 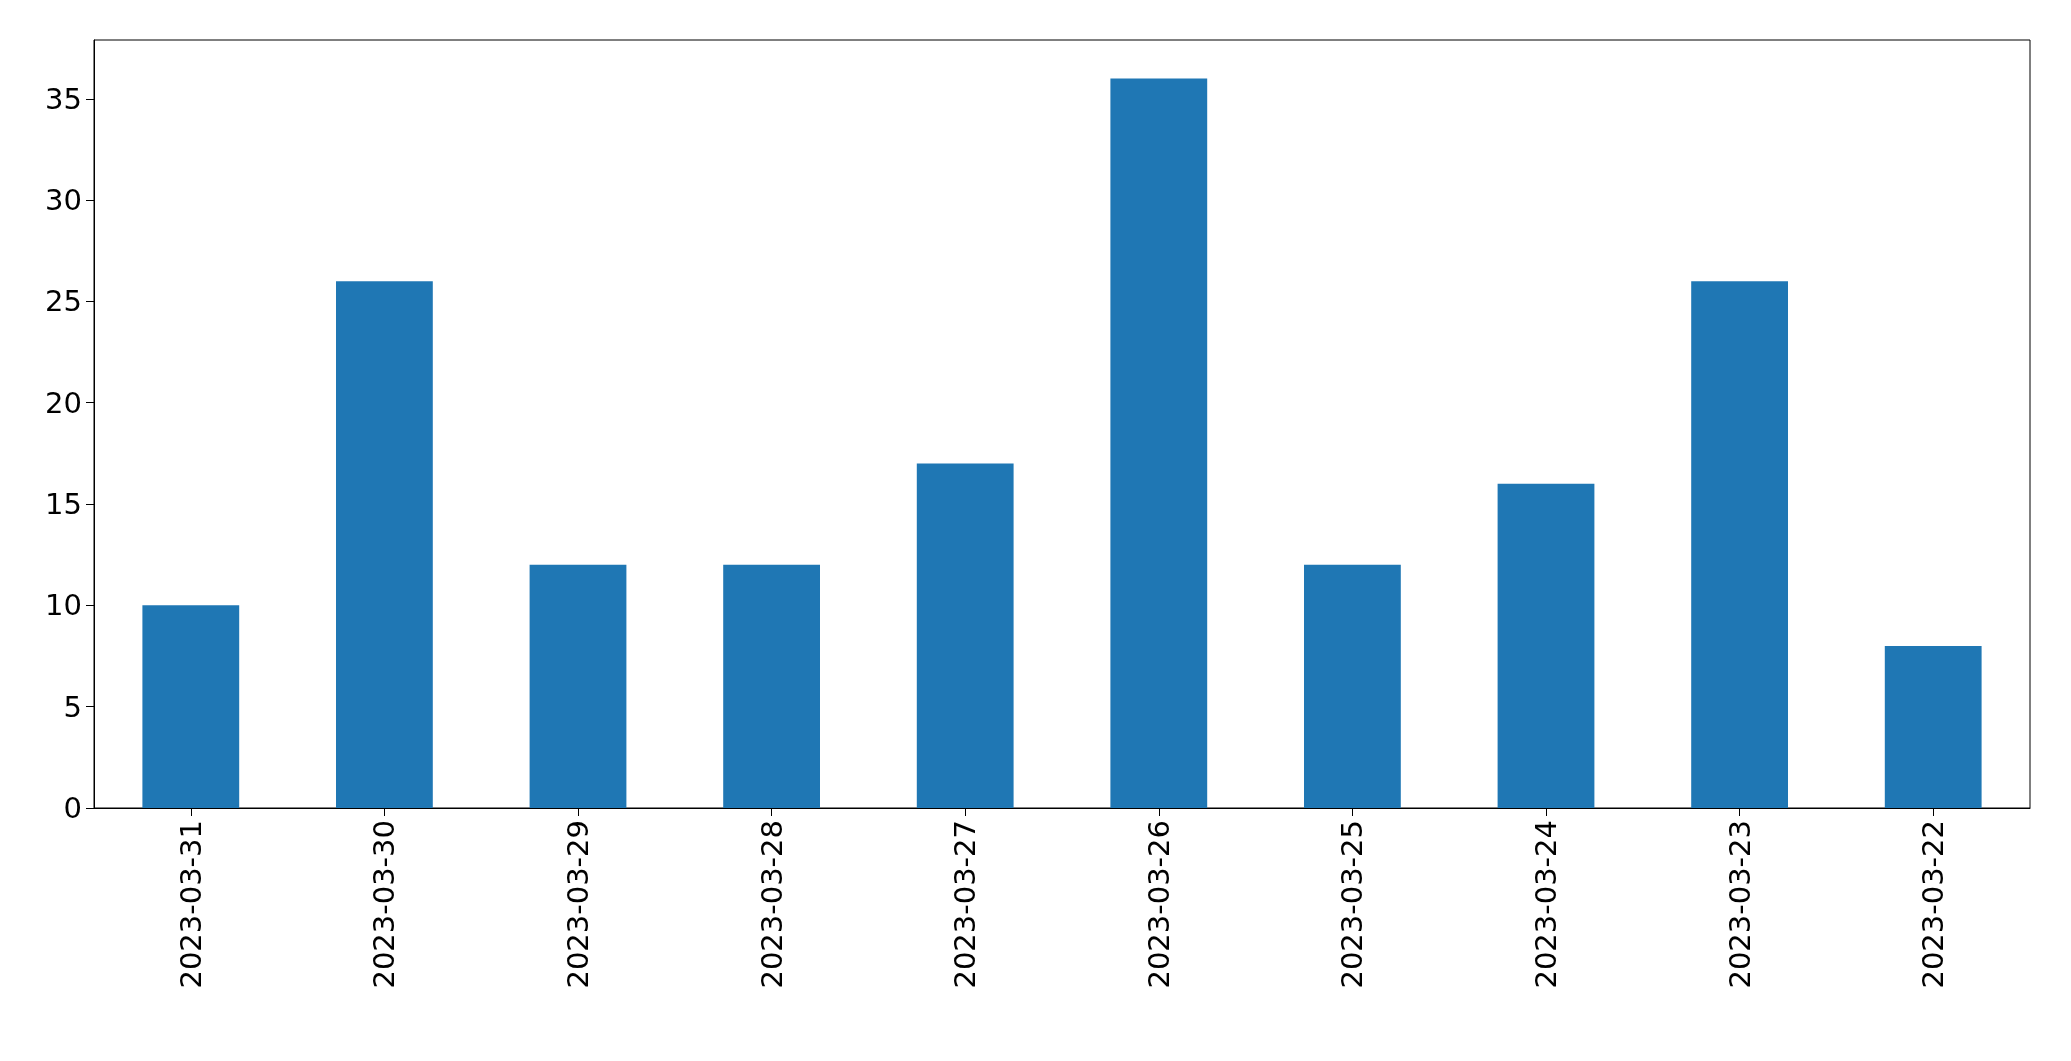 I want to click on x-tick-label: 2023-03-26, so click(x=1158, y=904).